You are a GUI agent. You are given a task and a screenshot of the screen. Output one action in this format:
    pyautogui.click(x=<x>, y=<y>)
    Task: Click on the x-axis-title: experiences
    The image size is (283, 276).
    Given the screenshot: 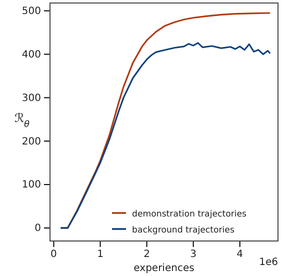 What is the action you would take?
    pyautogui.click(x=164, y=268)
    